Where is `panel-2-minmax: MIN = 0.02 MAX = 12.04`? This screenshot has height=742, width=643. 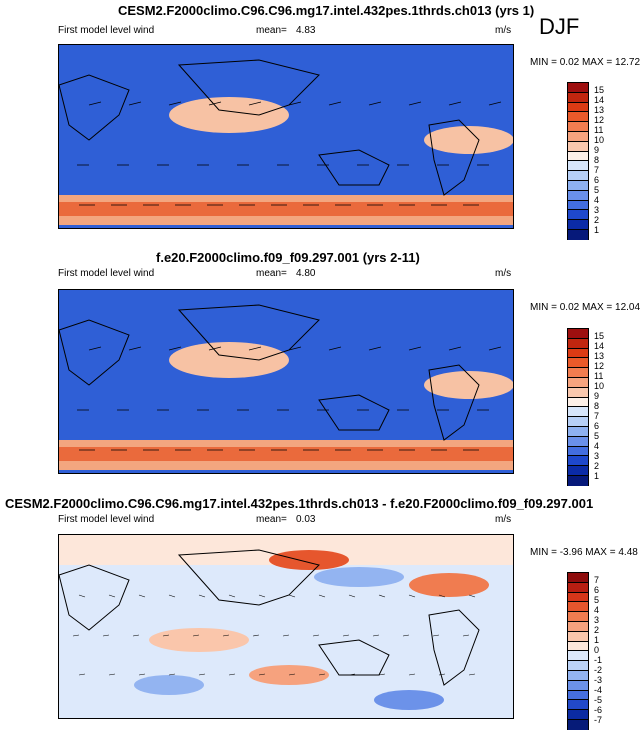 panel-2-minmax: MIN = 0.02 MAX = 12.04 is located at coordinates (585, 307).